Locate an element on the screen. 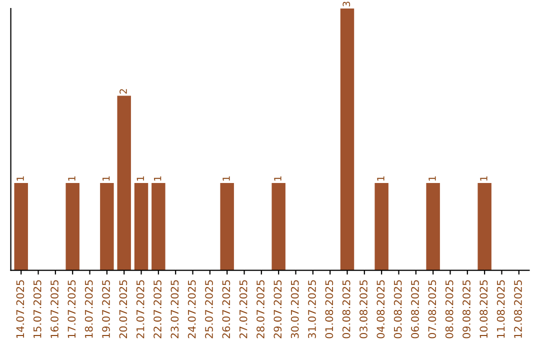 The width and height of the screenshot is (540, 340). x-tick-label: 12.08.2025 is located at coordinates (518, 309).